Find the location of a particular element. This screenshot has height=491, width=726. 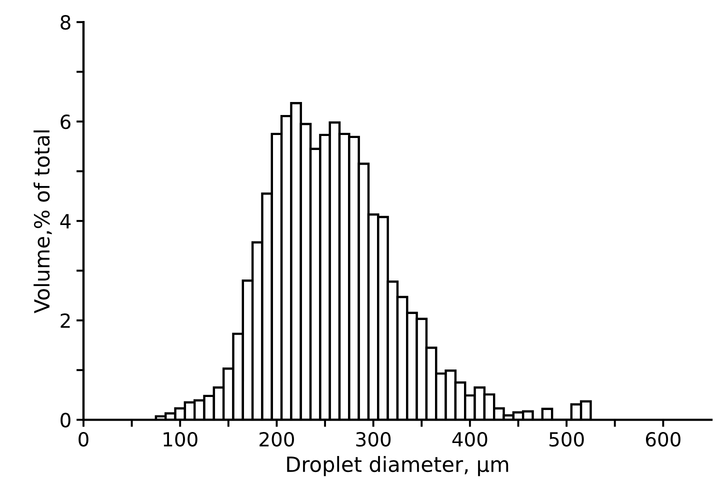

x-tick-label: 500 is located at coordinates (567, 439).